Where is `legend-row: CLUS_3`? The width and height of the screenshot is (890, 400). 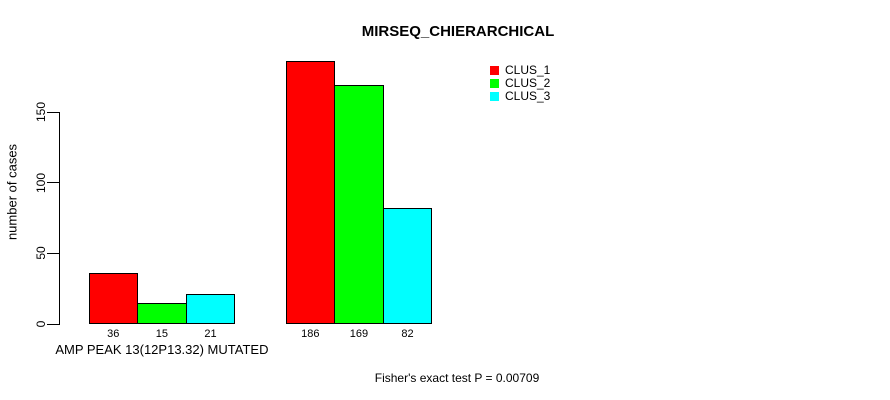 legend-row: CLUS_3 is located at coordinates (520, 96).